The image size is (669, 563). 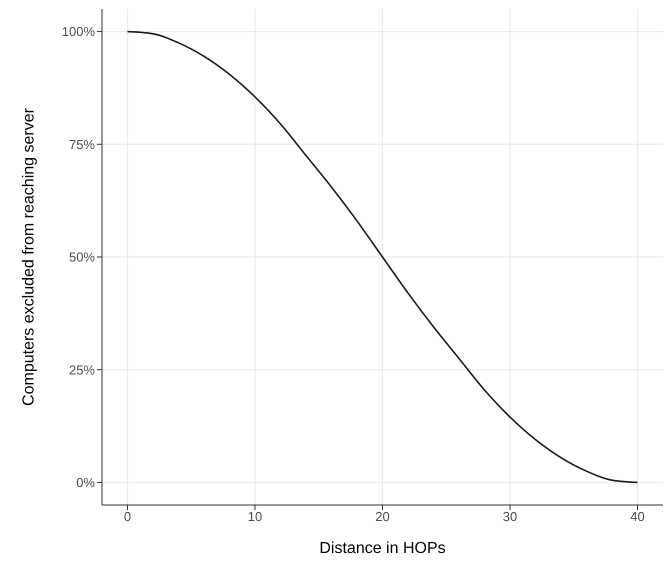 What do you see at coordinates (86, 482) in the screenshot?
I see `y-tick-label: 0%` at bounding box center [86, 482].